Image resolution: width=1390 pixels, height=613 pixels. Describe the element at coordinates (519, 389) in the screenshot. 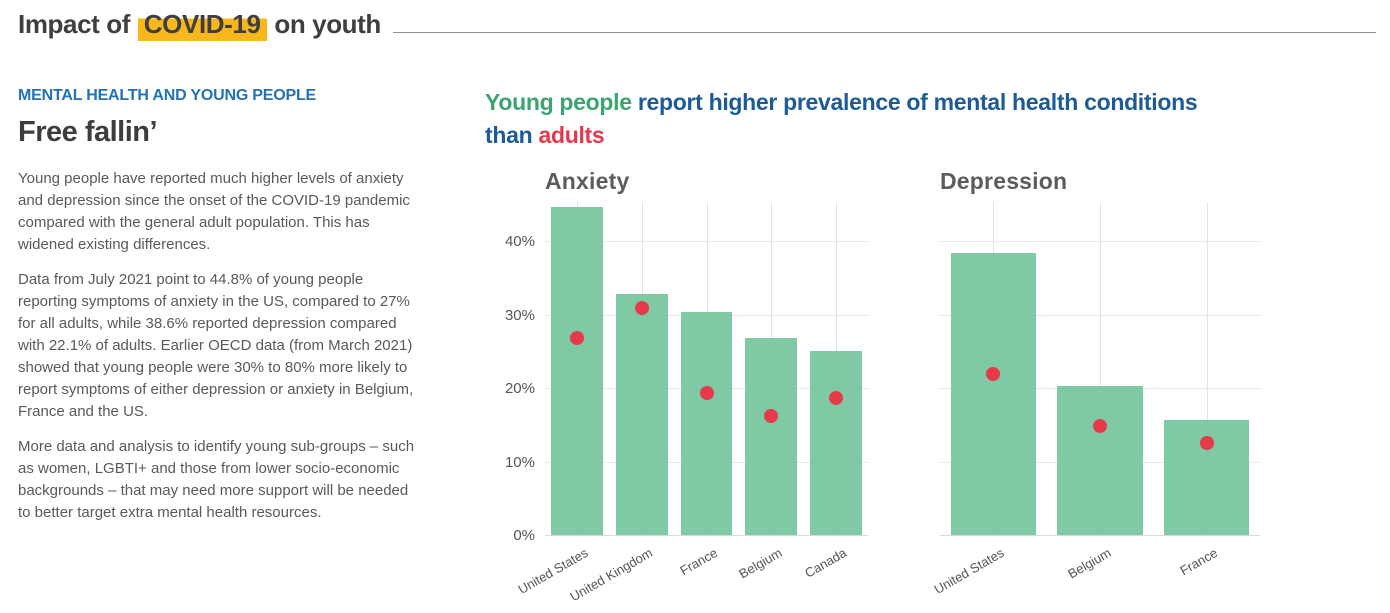

I see `y-tick-label: 20%` at that location.